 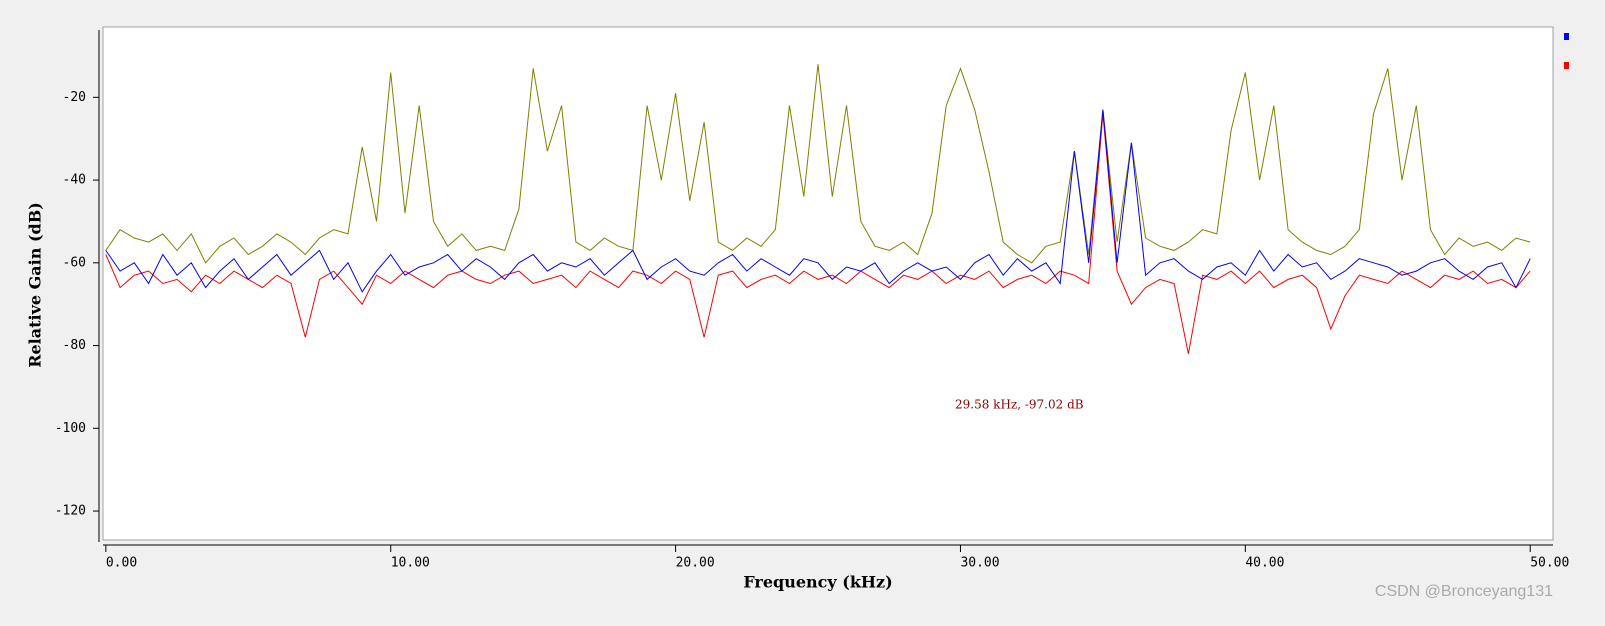 What do you see at coordinates (74, 345) in the screenshot?
I see `y-tick-label: -80` at bounding box center [74, 345].